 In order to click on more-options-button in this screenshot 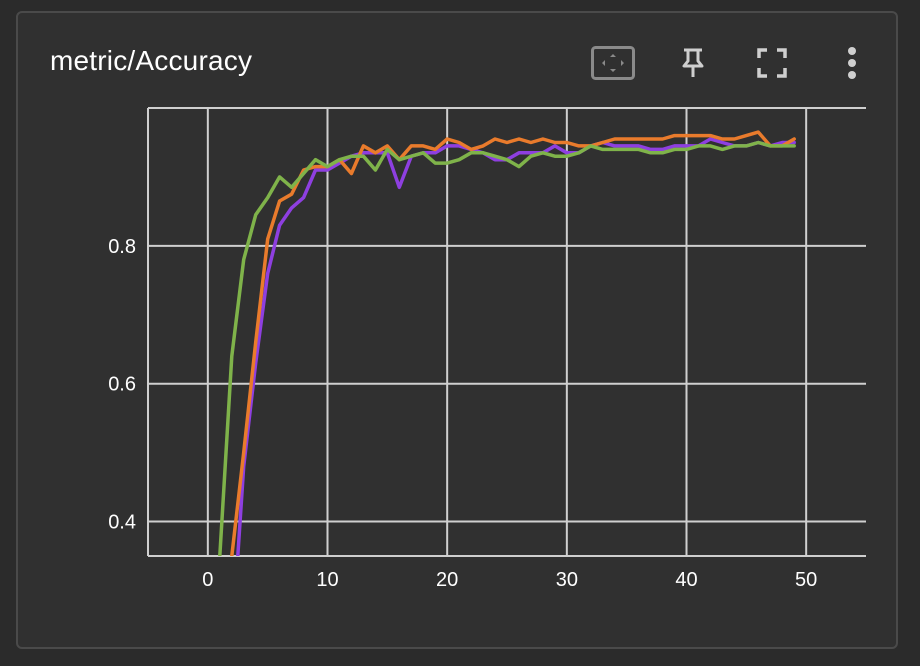, I will do `click(852, 63)`.